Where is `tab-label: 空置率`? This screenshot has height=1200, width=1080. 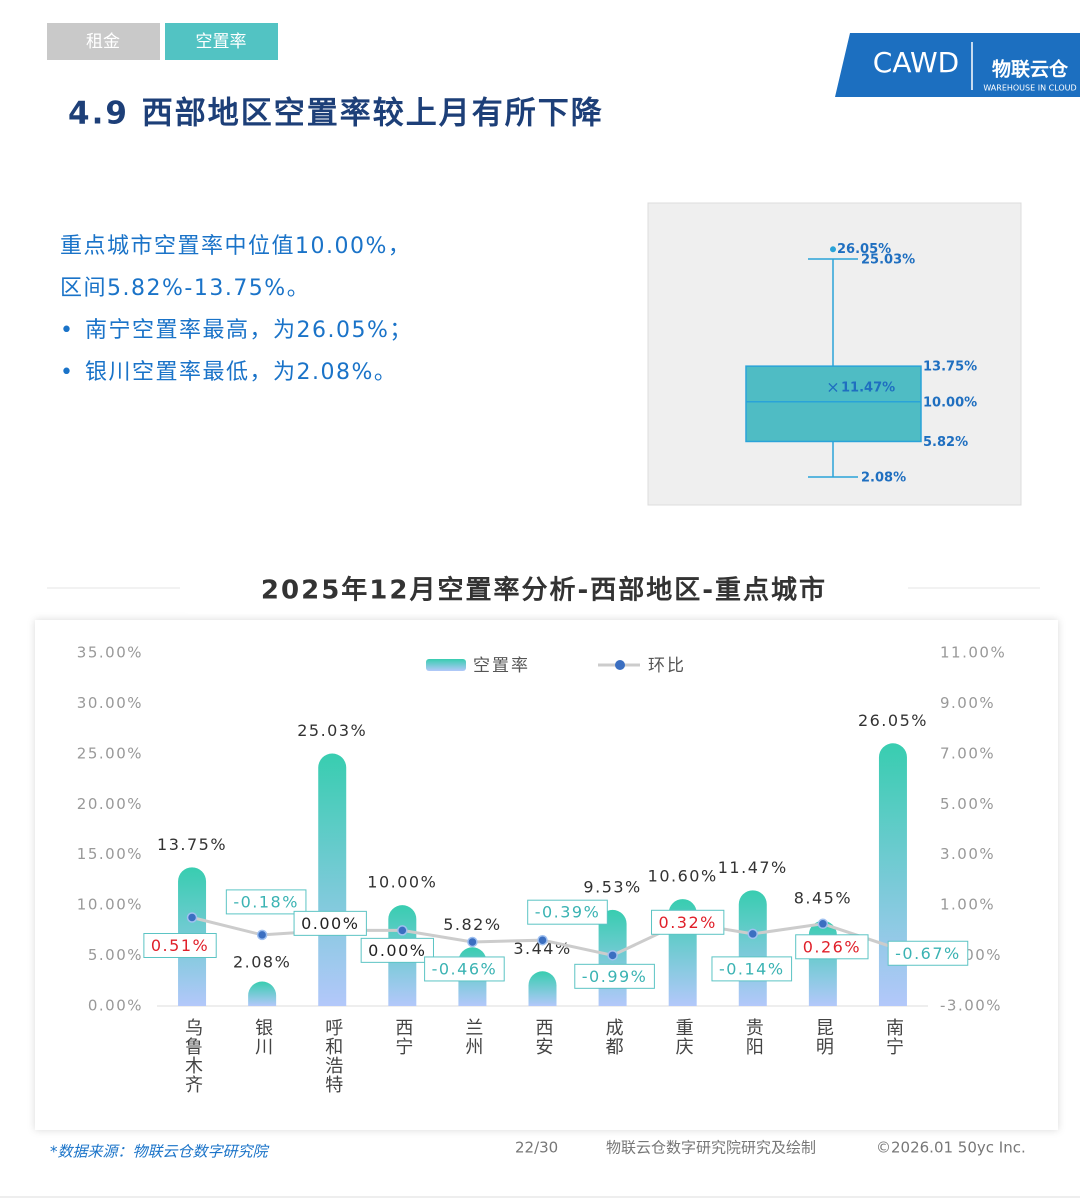
tab-label: 空置率 is located at coordinates (221, 42).